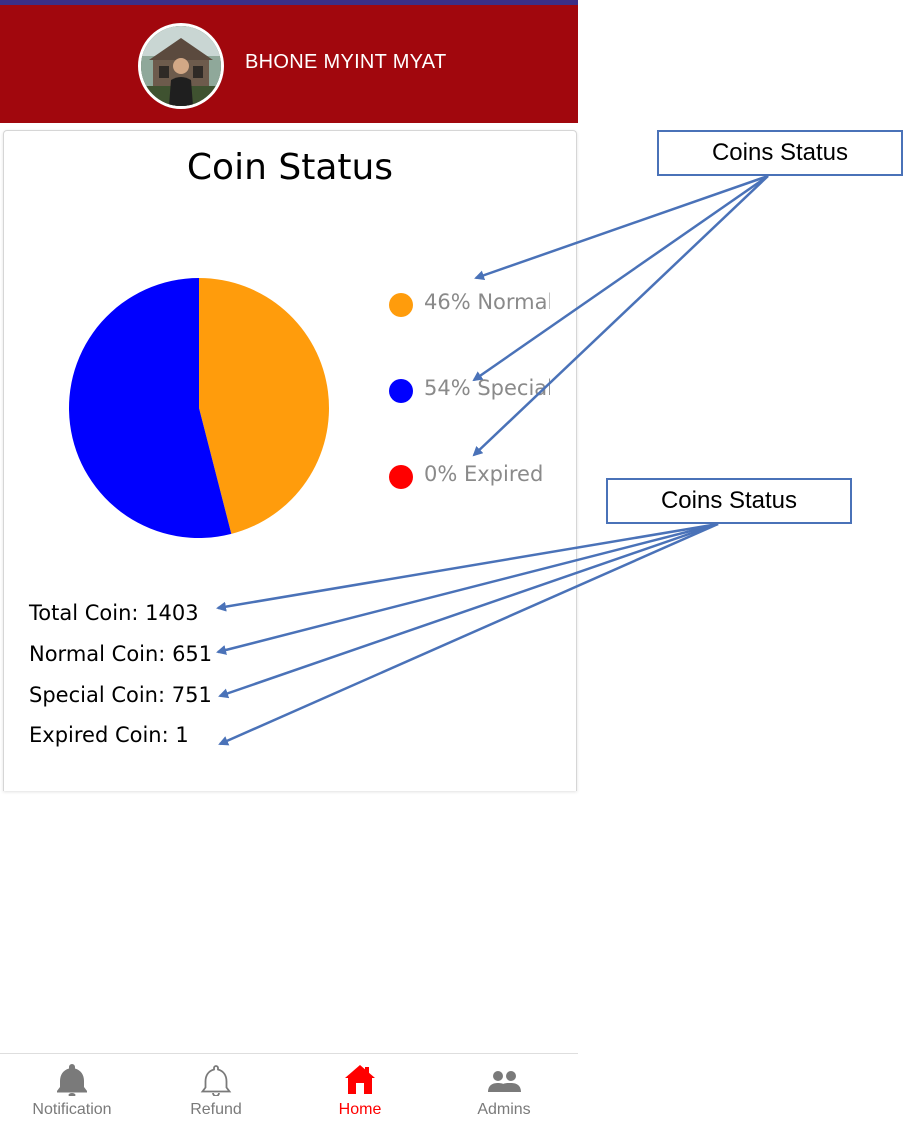 The width and height of the screenshot is (903, 1126). Describe the element at coordinates (216, 1109) in the screenshot. I see `nav-label: Refund` at that location.